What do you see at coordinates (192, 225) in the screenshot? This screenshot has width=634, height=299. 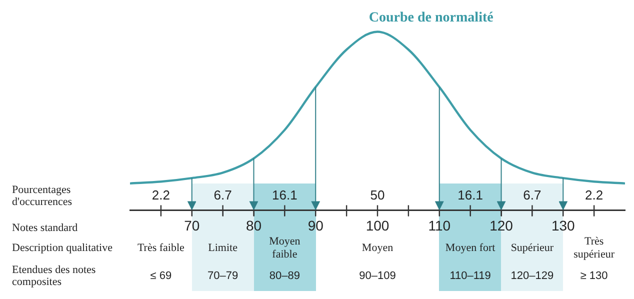 I see `x-tick-label: 70` at bounding box center [192, 225].